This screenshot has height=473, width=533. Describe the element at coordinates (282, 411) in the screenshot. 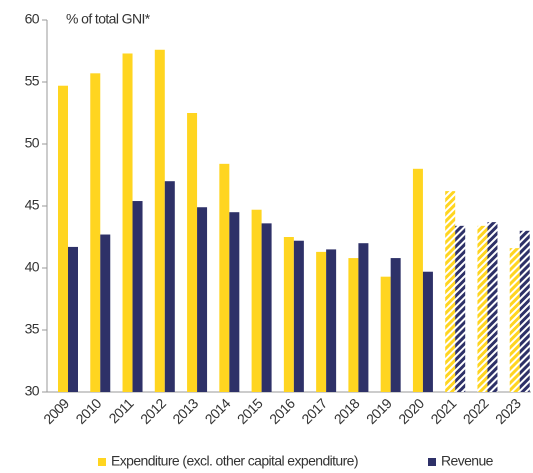

I see `x-tick-label: 2016` at that location.